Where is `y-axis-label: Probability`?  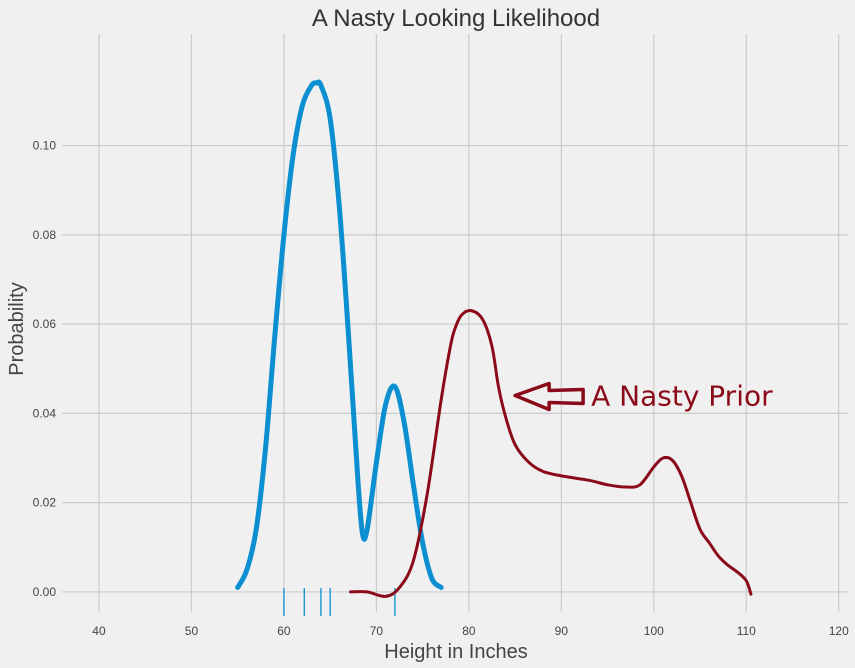 y-axis-label: Probability is located at coordinates (17, 328).